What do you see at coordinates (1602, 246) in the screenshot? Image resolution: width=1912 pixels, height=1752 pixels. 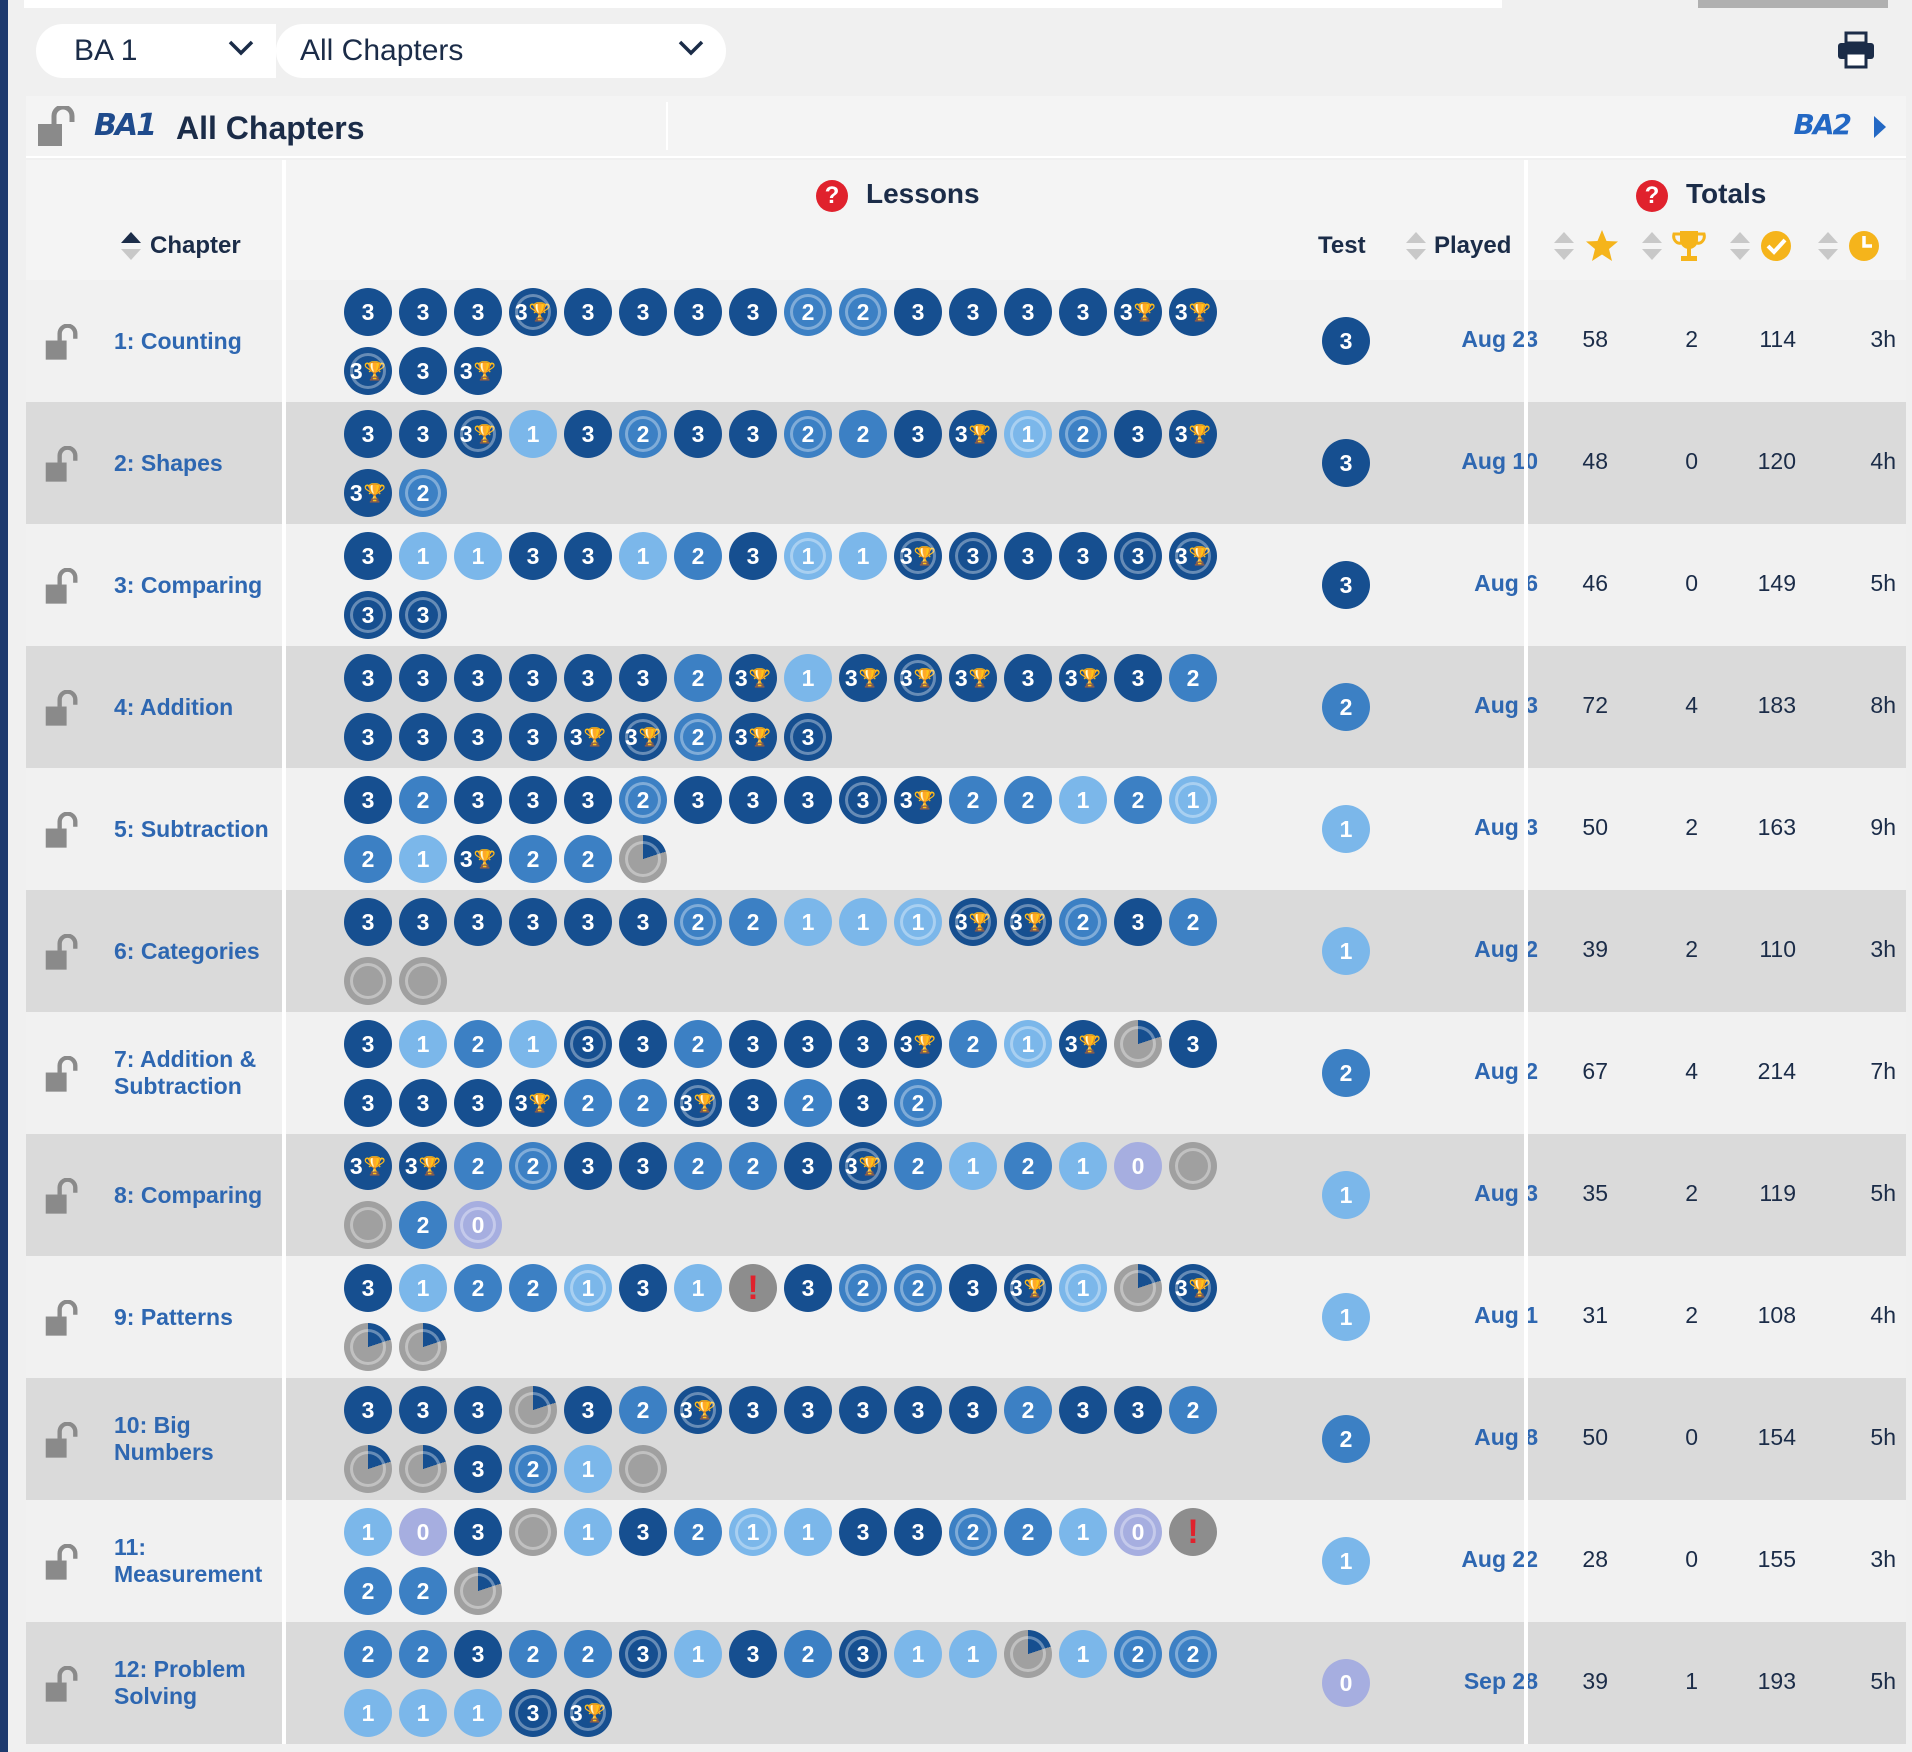 I see `star-icon` at bounding box center [1602, 246].